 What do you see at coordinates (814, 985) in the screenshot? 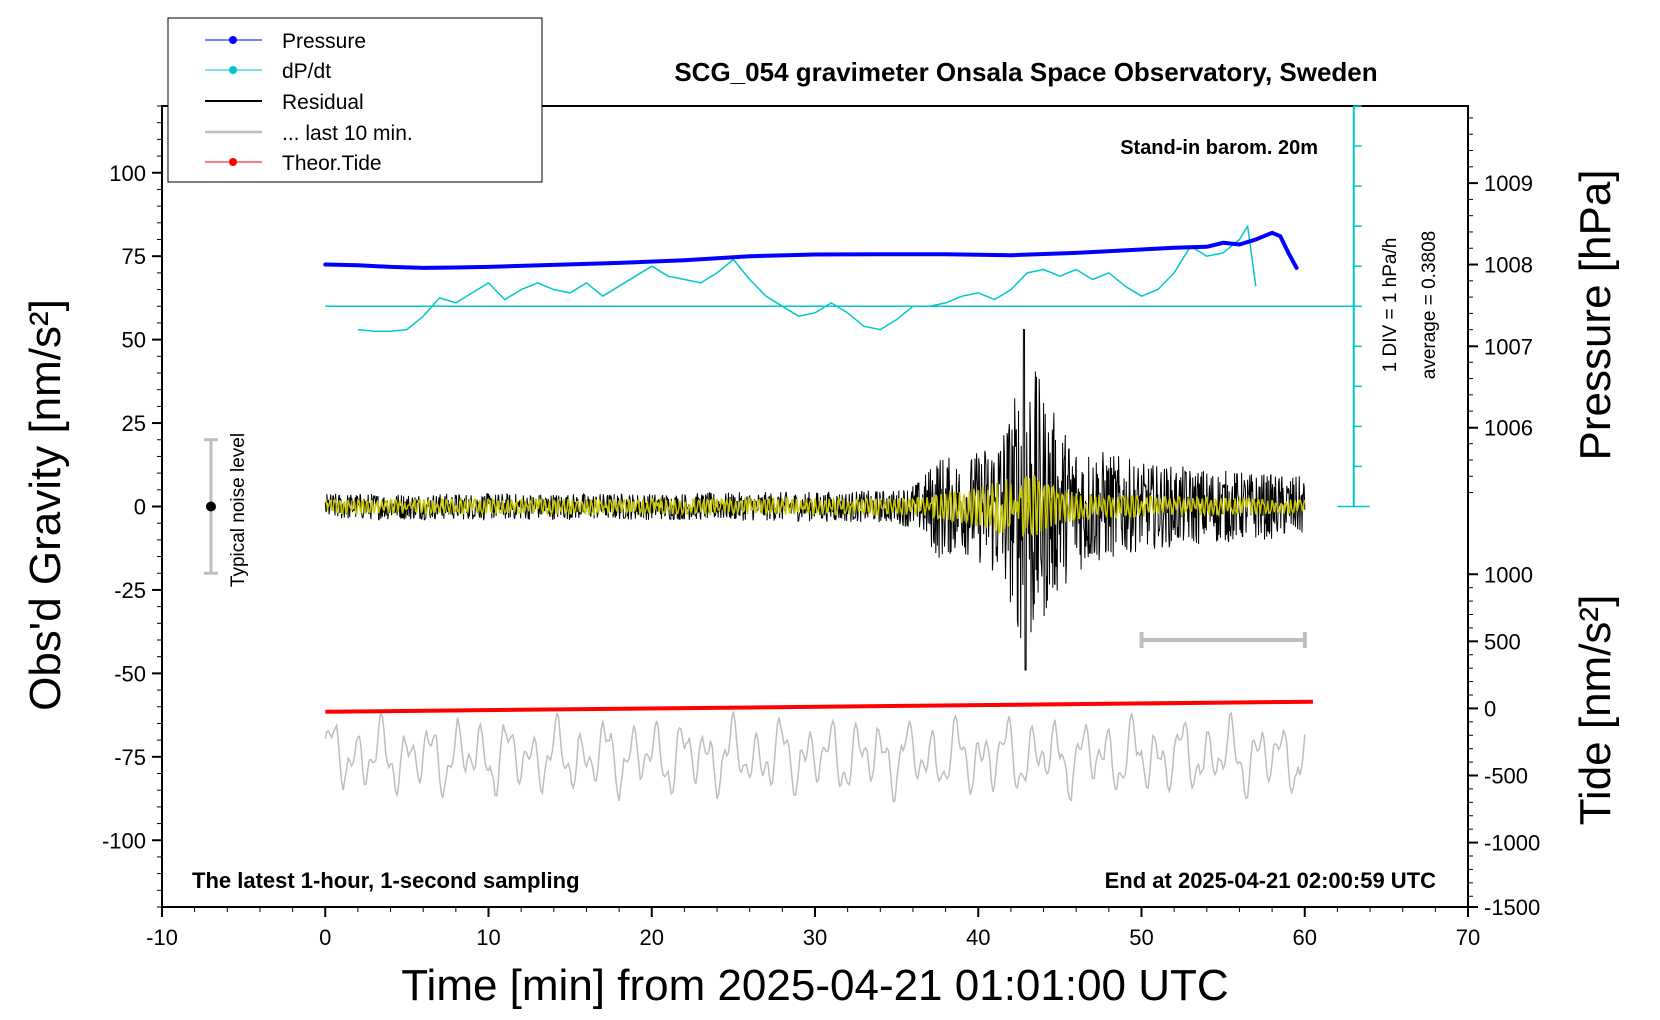
I see `x-axis-label: Time [min] from 2025-04-21 01:01:00 UTC` at bounding box center [814, 985].